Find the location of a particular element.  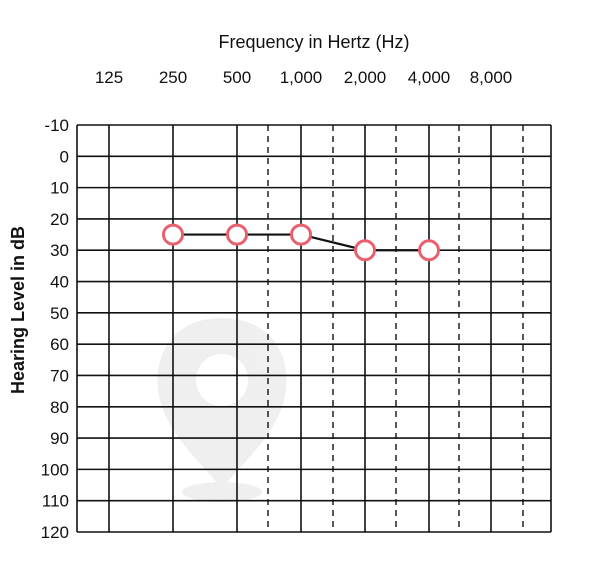

x-tick-label: 4,000 is located at coordinates (429, 77).